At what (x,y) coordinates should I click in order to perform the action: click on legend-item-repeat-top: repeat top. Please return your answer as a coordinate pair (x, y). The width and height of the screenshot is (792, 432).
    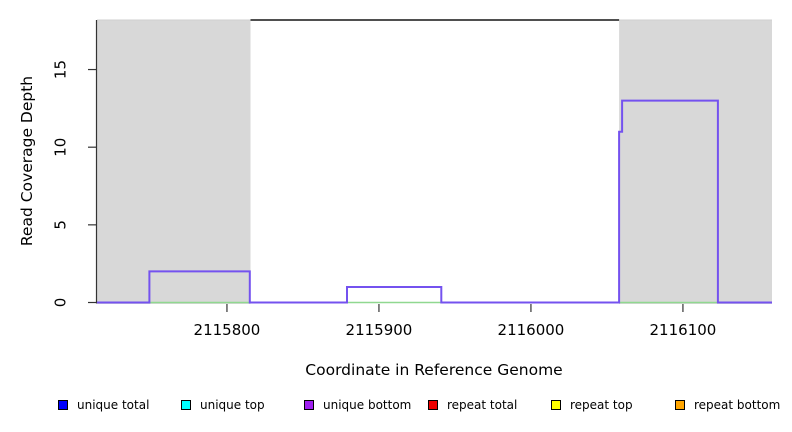
    Looking at the image, I should click on (592, 405).